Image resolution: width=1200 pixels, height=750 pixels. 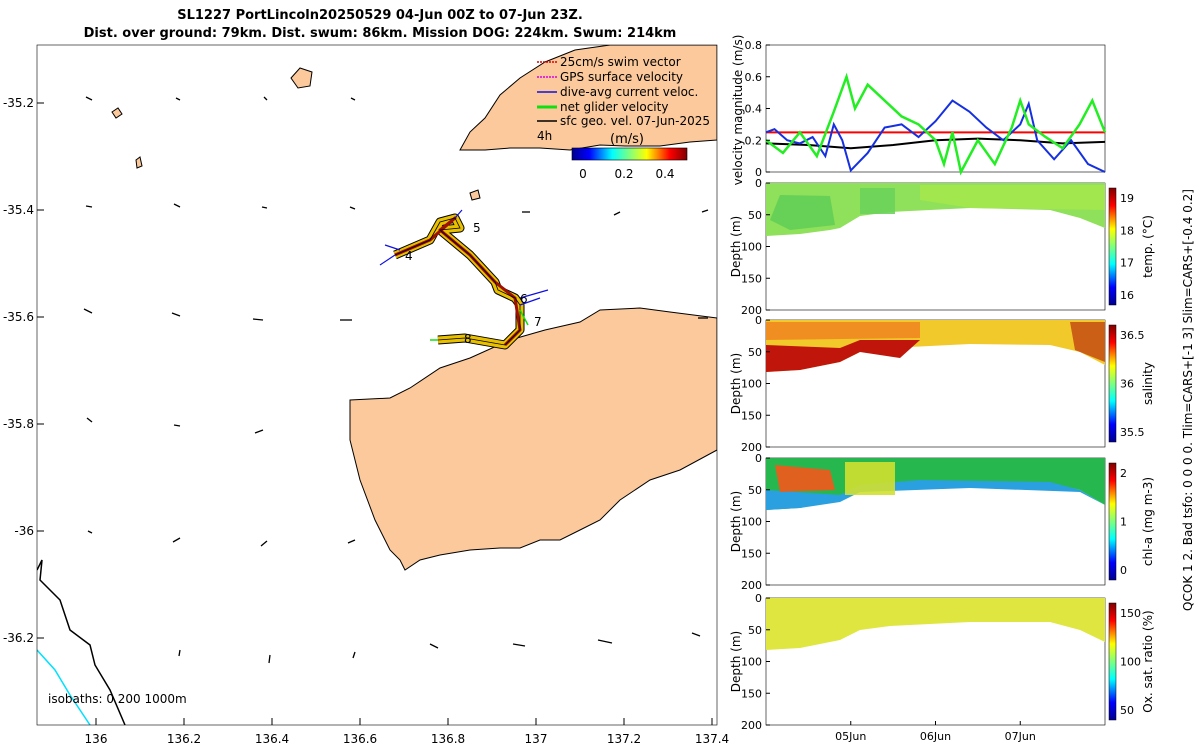 I want to click on isobaths-label: isobaths: 0 200 1000m, so click(x=117, y=699).